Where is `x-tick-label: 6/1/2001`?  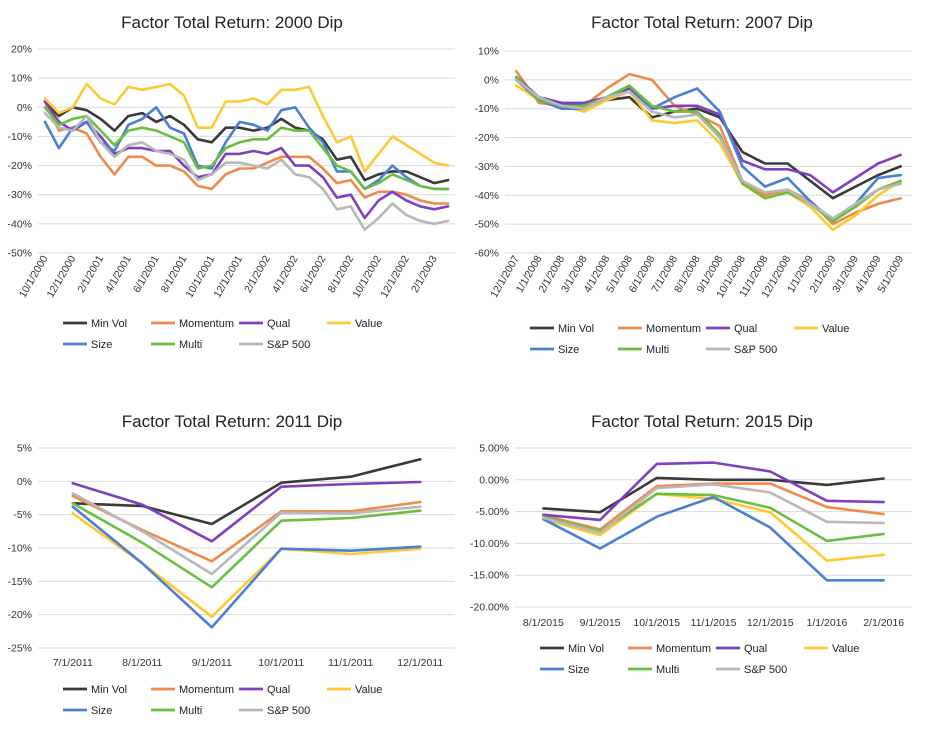 x-tick-label: 6/1/2001 is located at coordinates (146, 274).